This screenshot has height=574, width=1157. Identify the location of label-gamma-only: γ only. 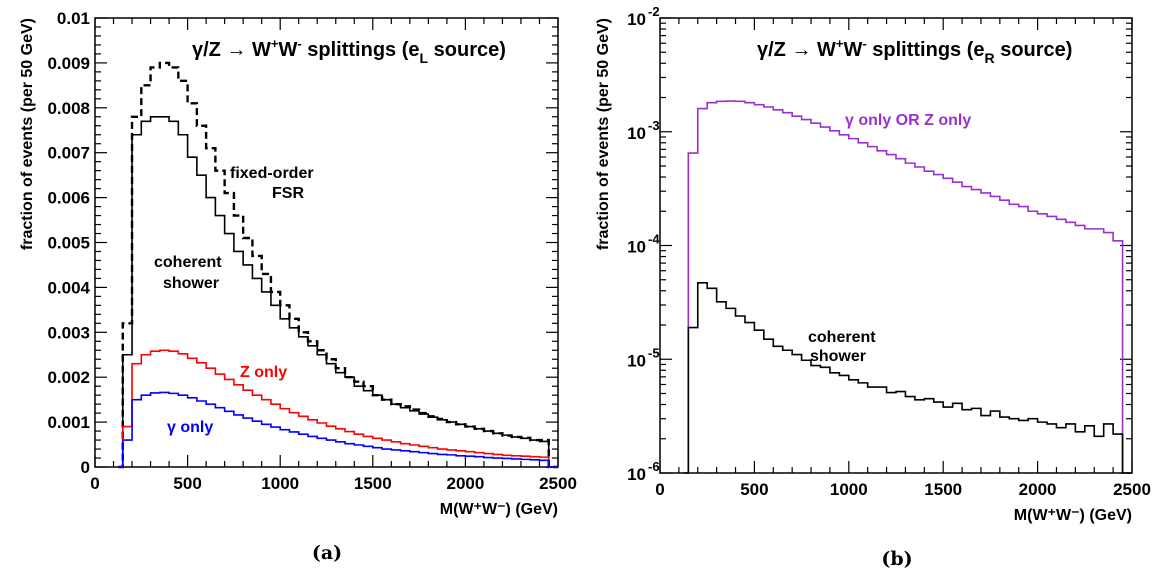
(190, 427).